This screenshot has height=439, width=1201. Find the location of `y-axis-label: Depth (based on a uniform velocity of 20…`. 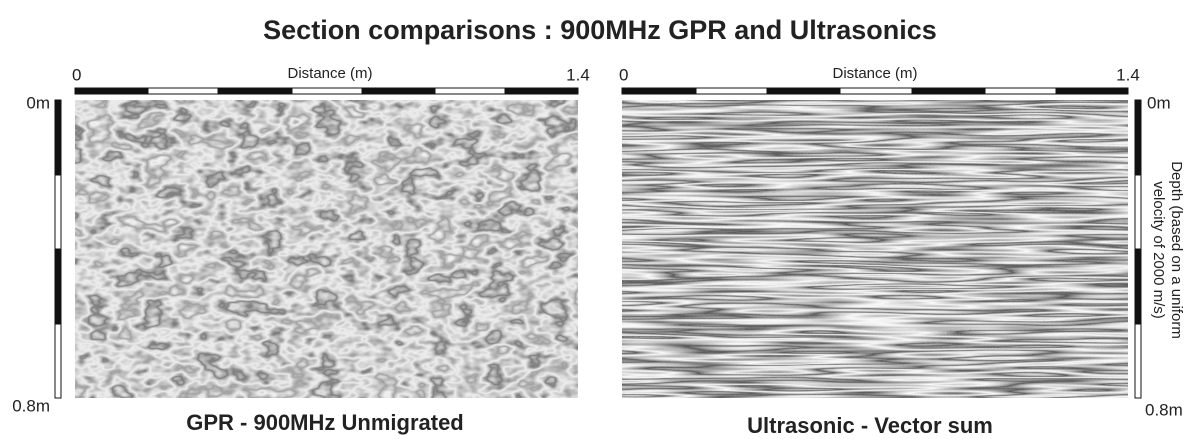

y-axis-label: Depth (based on a uniform velocity of 20… is located at coordinates (1167, 250).